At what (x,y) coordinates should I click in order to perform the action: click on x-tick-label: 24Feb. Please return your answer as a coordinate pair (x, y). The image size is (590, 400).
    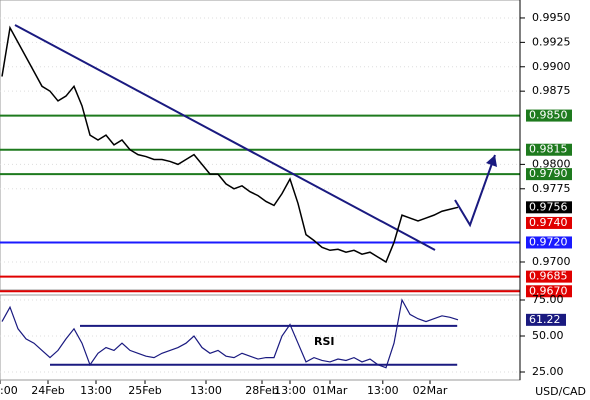
    Looking at the image, I should click on (47, 390).